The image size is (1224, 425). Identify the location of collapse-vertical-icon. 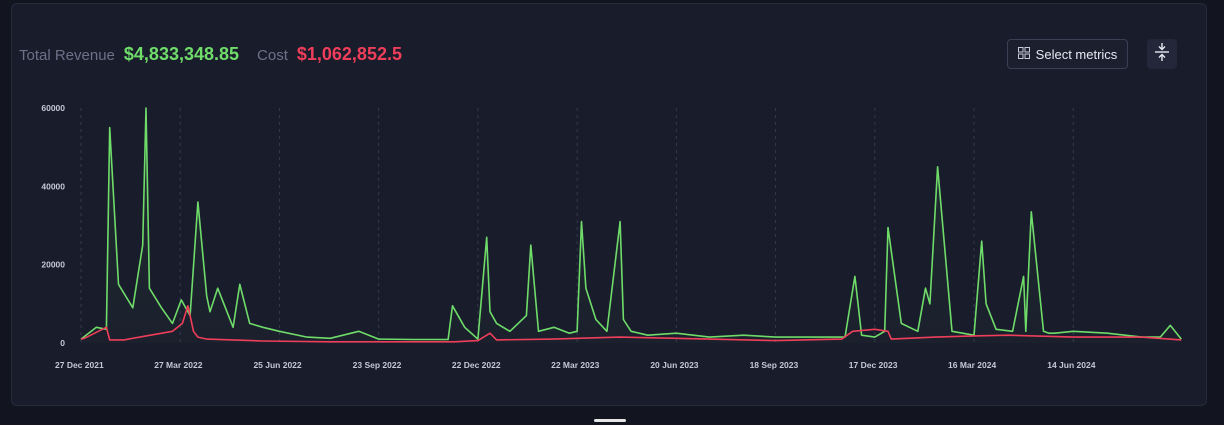
(1162, 54).